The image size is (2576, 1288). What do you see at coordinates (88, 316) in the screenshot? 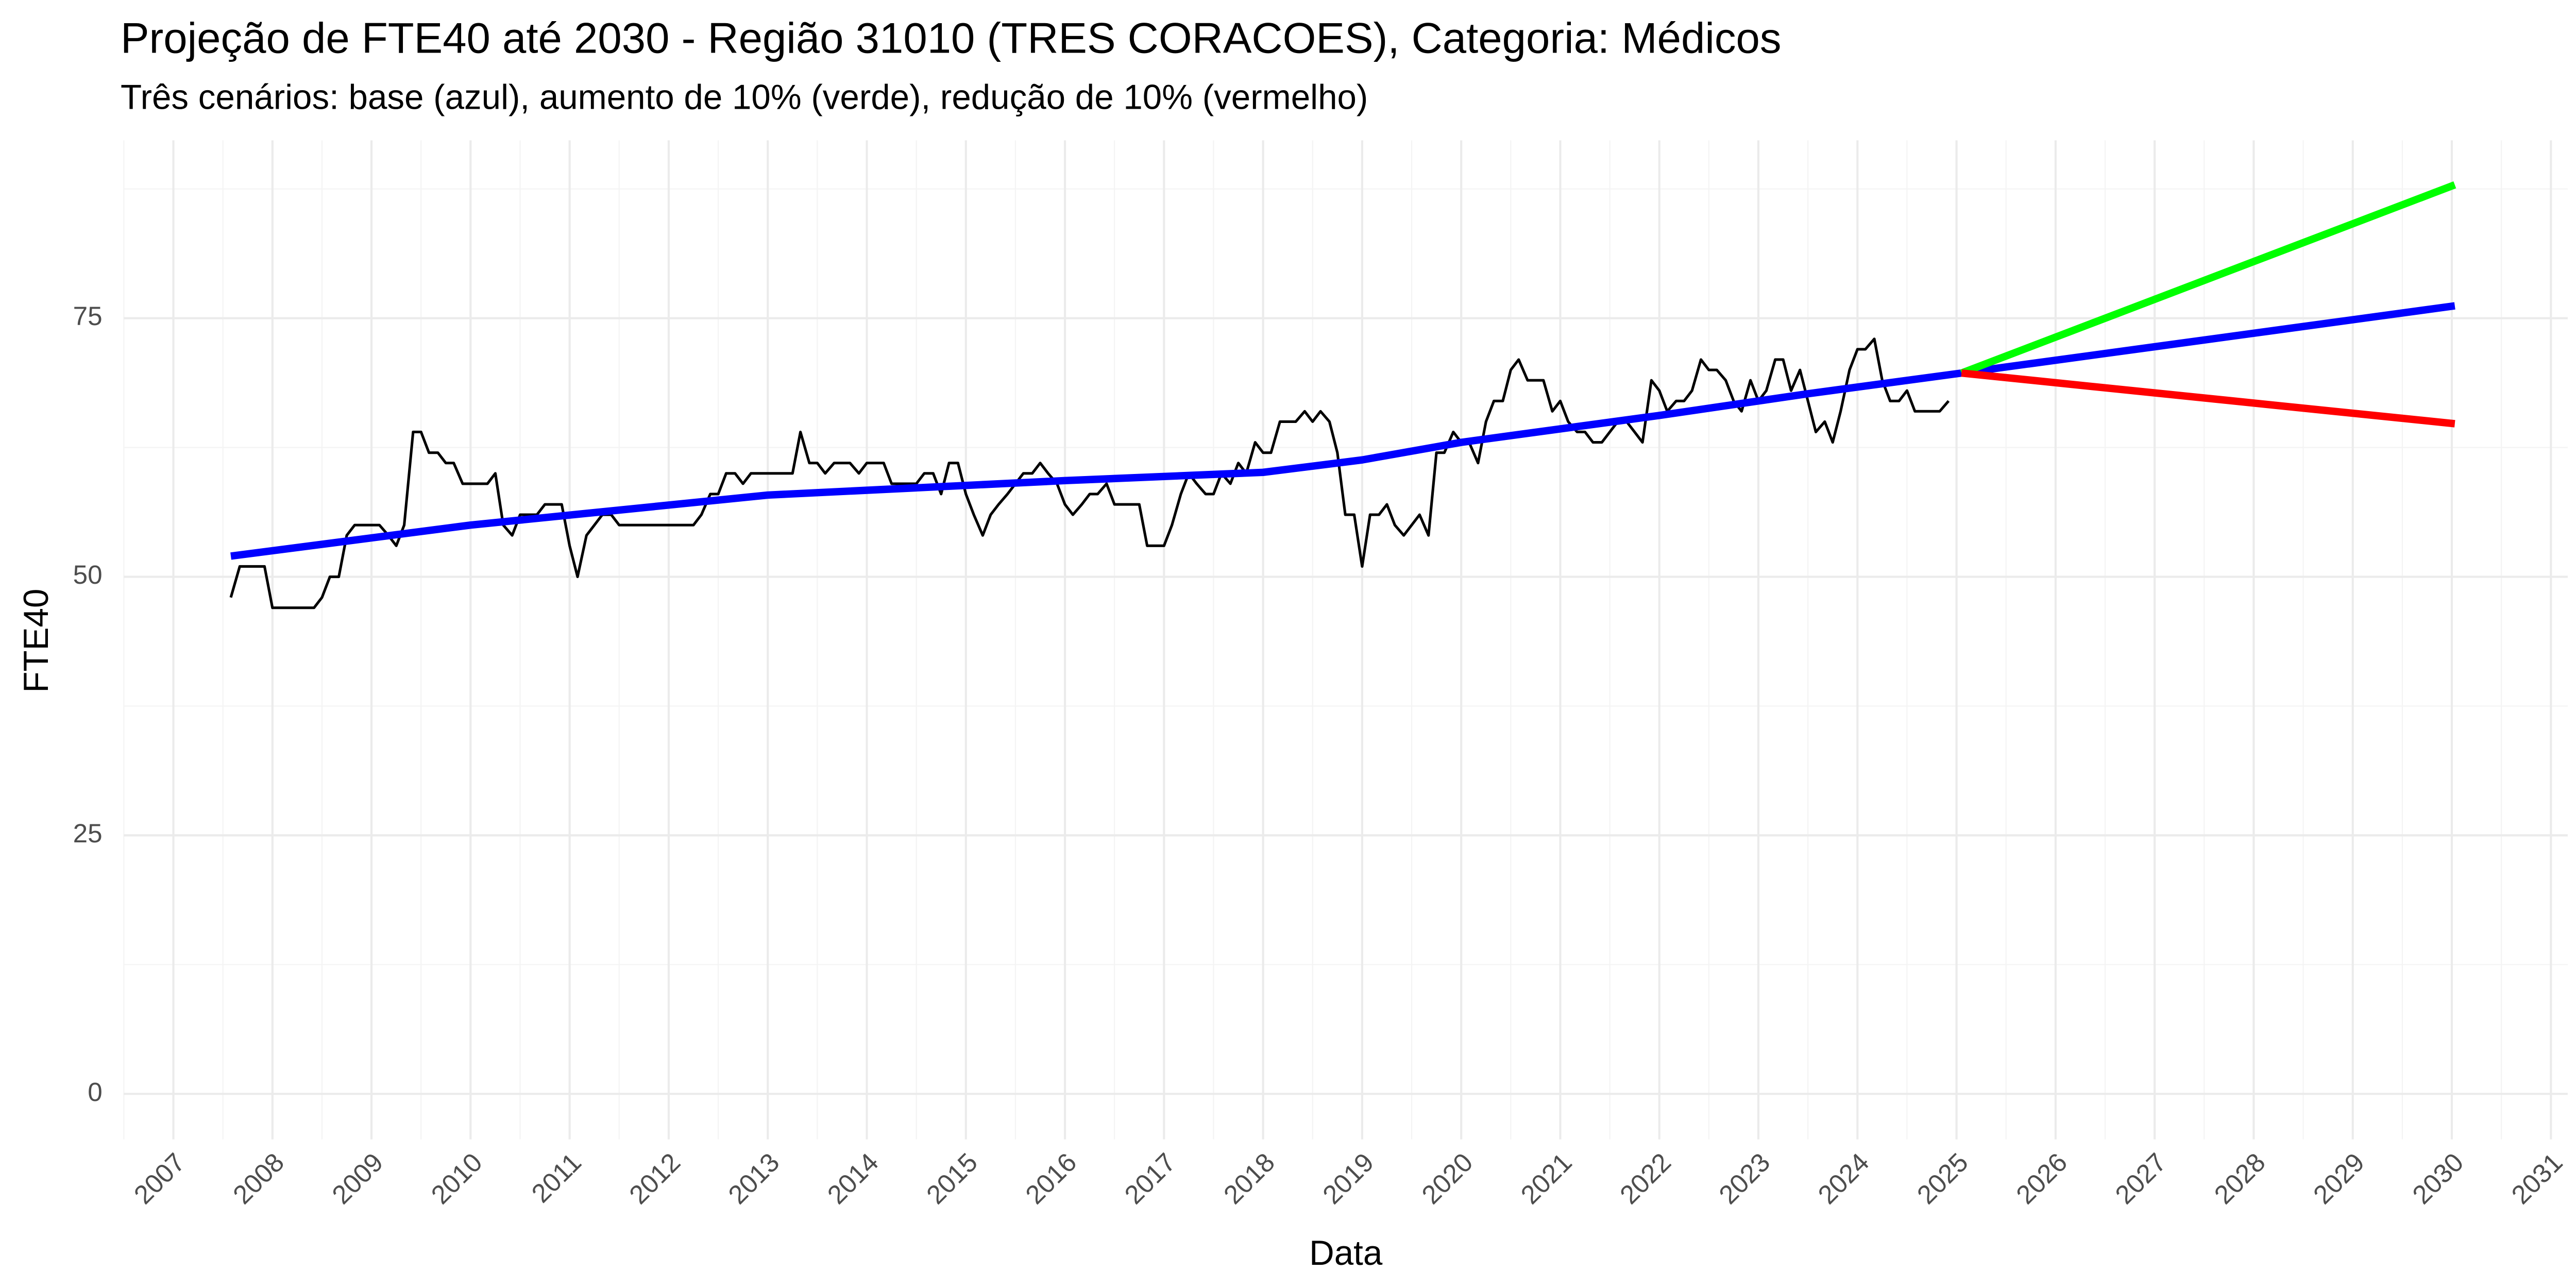
I see `y-tick-label: 75` at bounding box center [88, 316].